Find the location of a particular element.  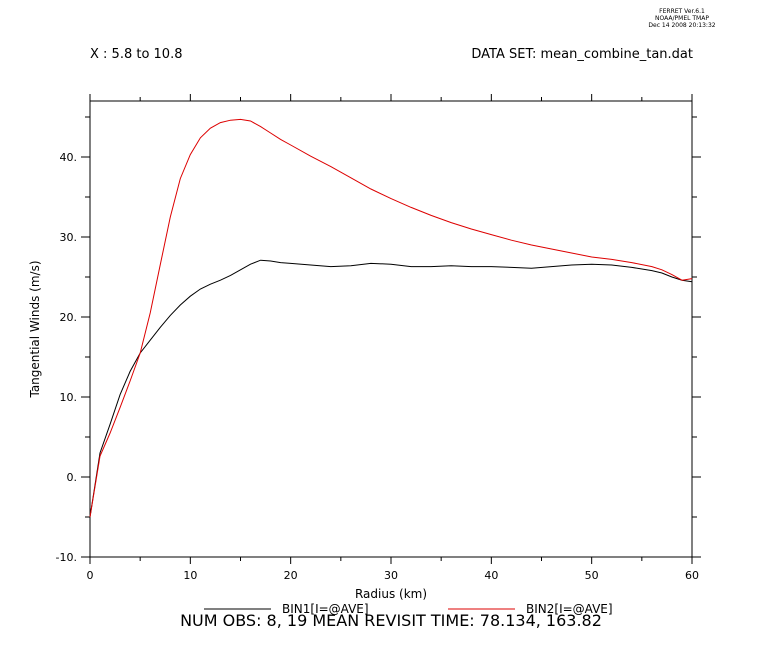

subset-label: X : 5.8 to 10.8 is located at coordinates (136, 54).